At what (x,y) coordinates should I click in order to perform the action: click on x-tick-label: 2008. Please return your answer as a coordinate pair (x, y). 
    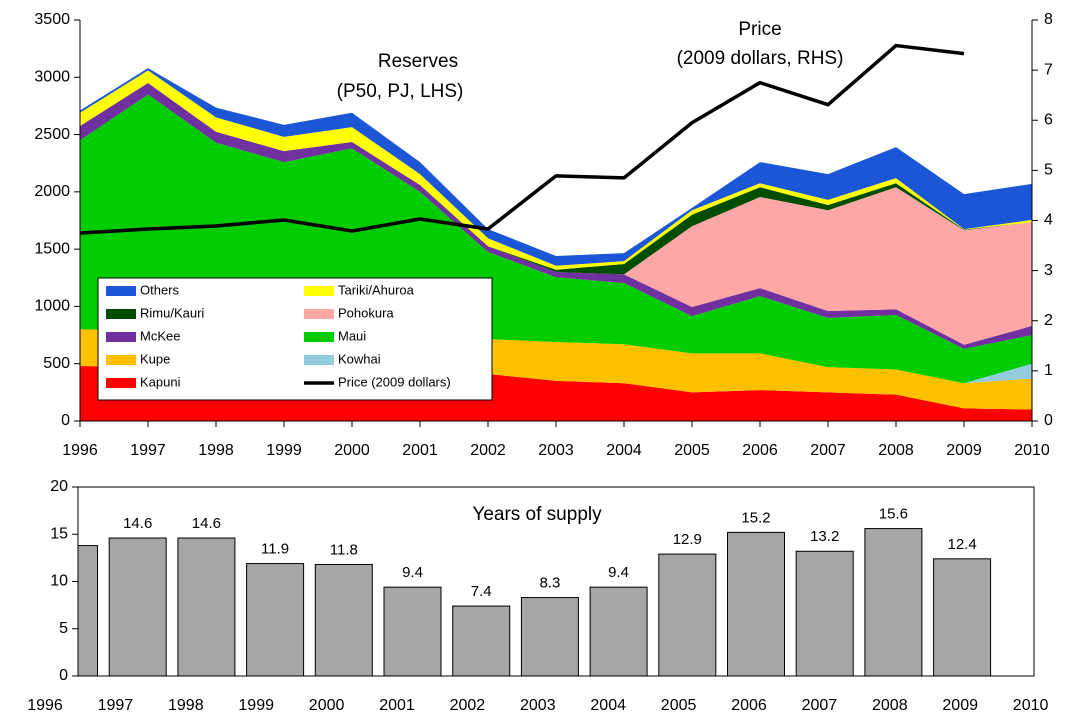
    Looking at the image, I should click on (890, 705).